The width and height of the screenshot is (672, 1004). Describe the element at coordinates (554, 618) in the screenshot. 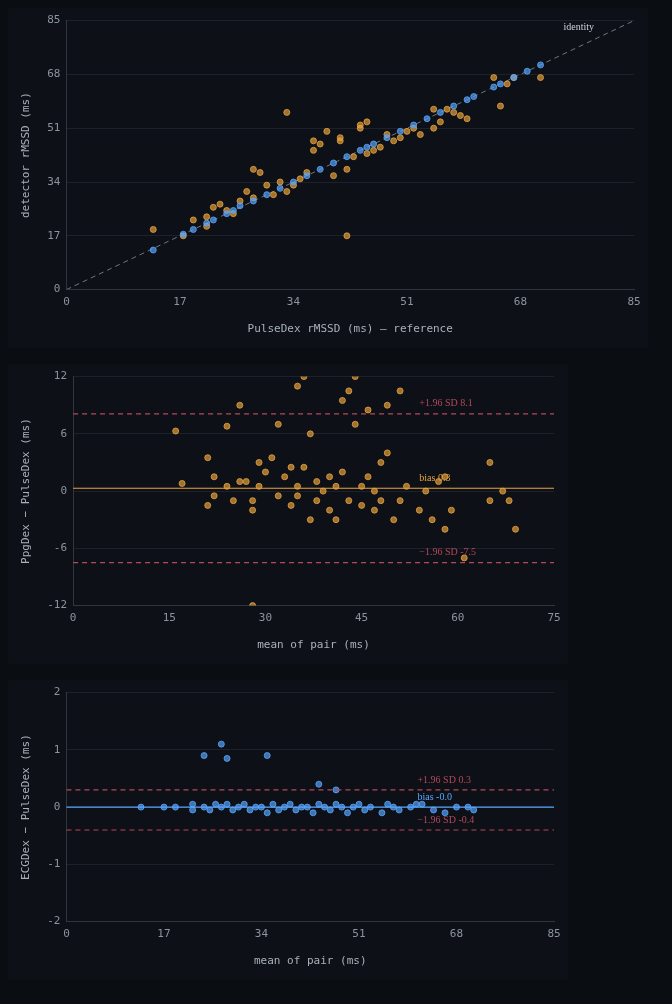

I see `x-tick-label: 75` at that location.